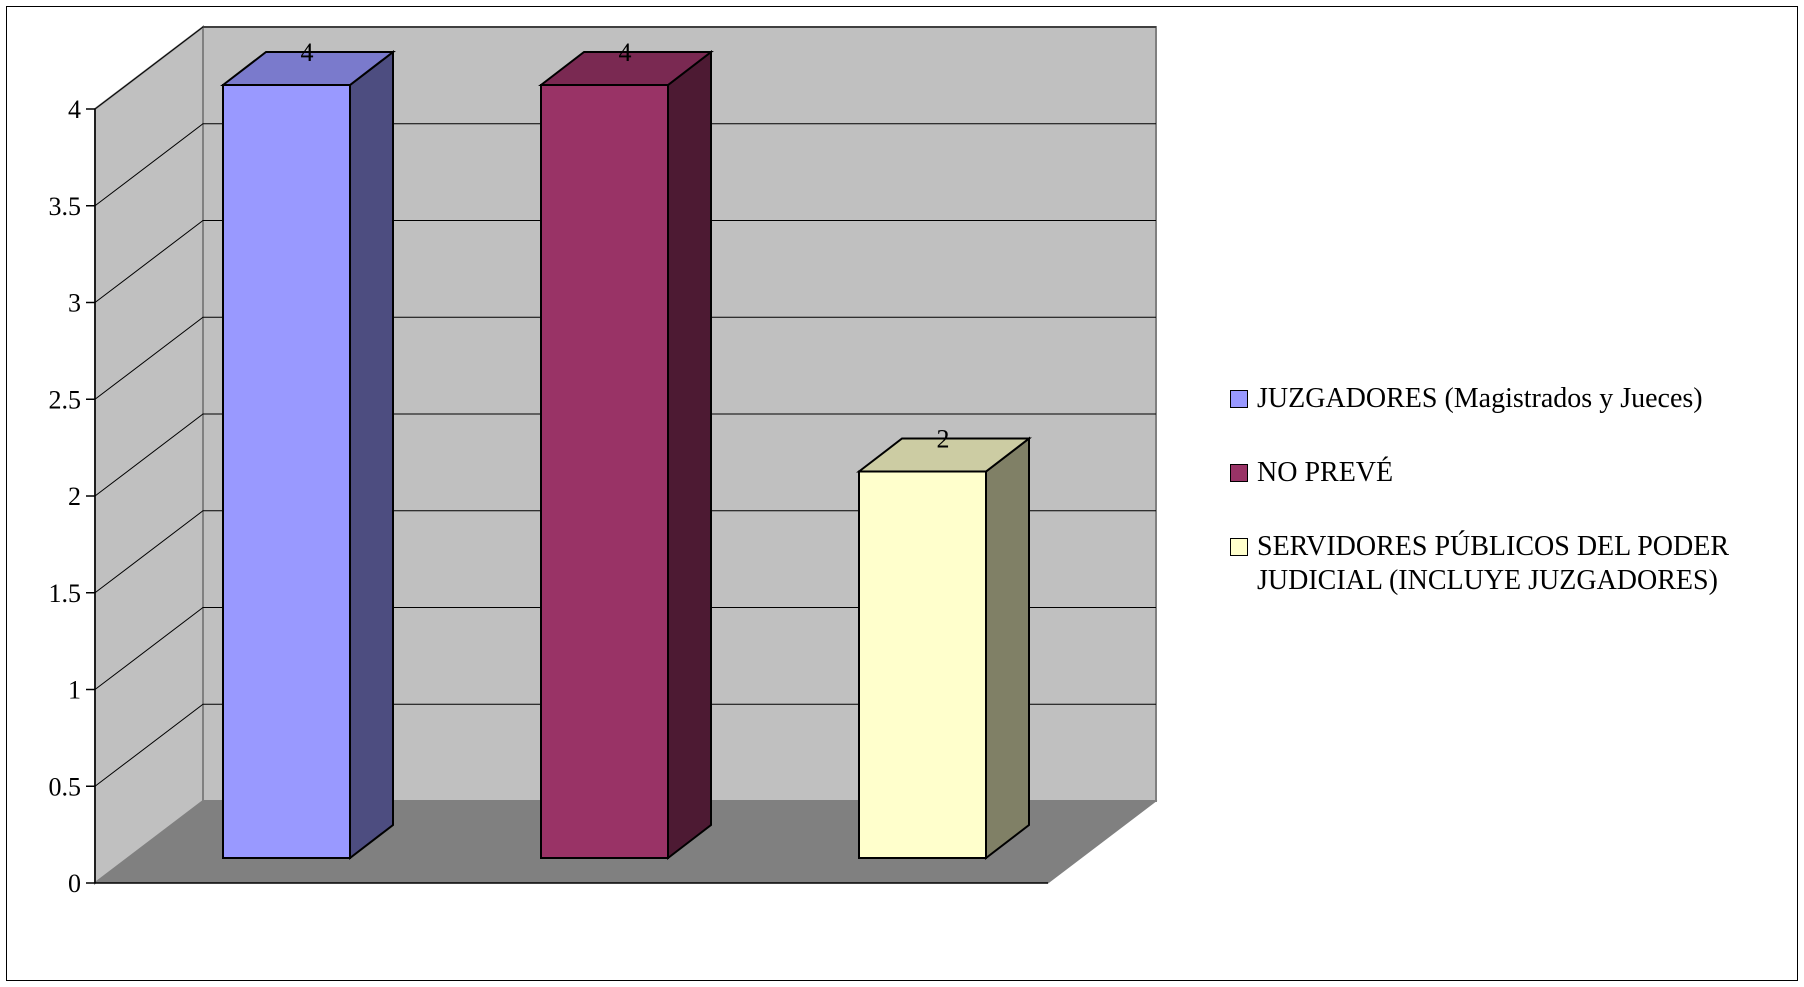 This screenshot has height=987, width=1804. What do you see at coordinates (74, 496) in the screenshot?
I see `y-tick-label: 2` at bounding box center [74, 496].